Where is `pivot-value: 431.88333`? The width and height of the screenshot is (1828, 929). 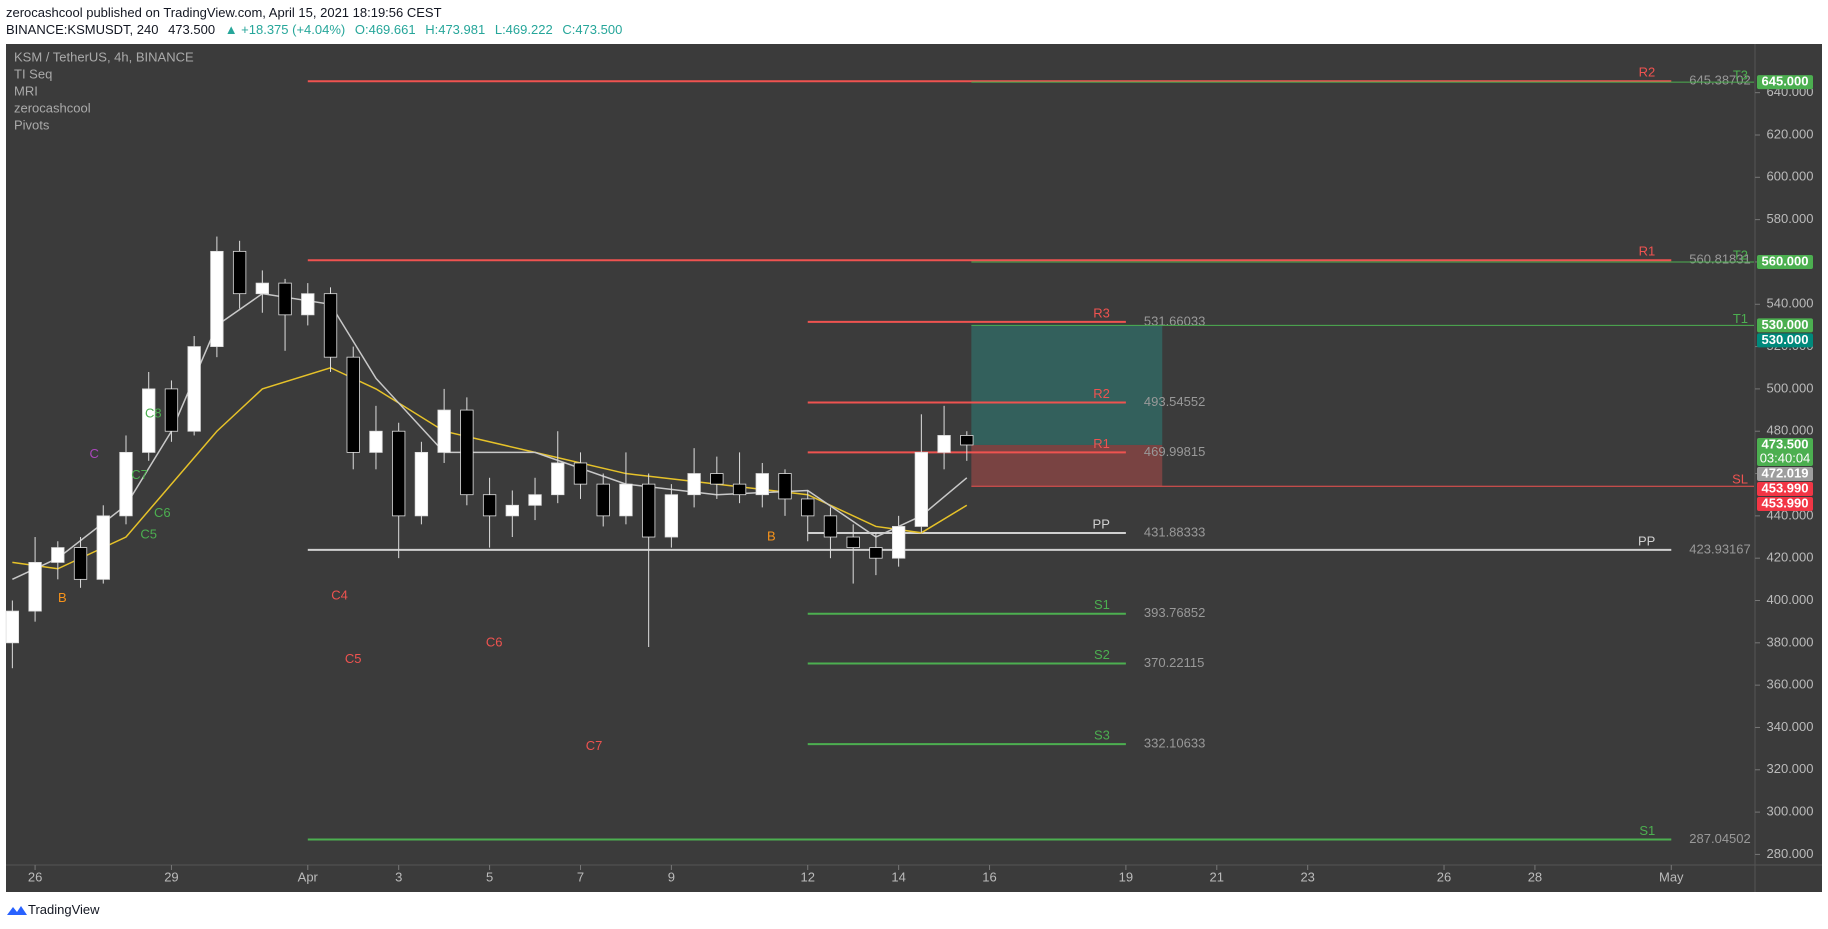 pivot-value: 431.88333 is located at coordinates (1174, 531).